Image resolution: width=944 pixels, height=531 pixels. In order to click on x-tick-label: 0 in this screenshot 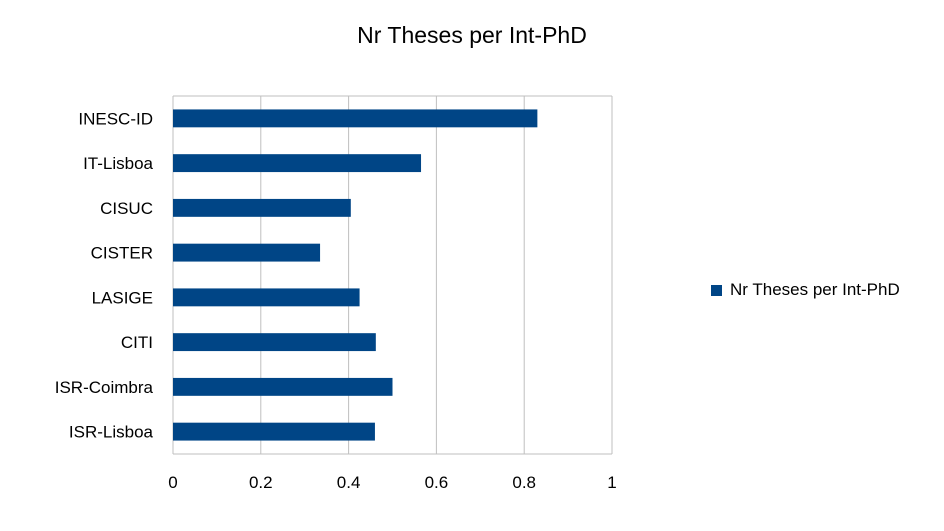, I will do `click(172, 482)`.